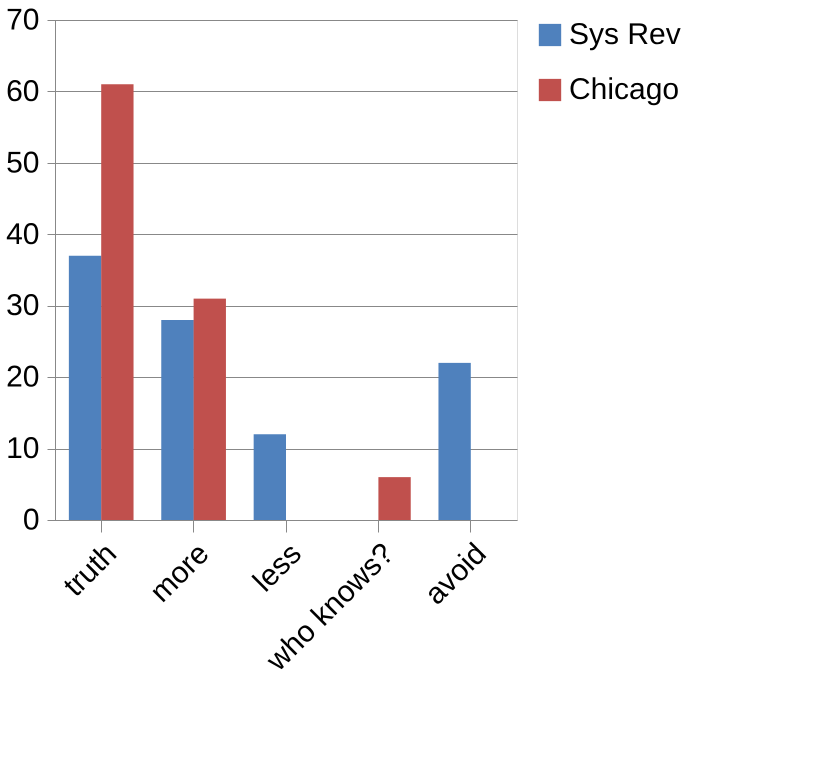 The width and height of the screenshot is (830, 773). What do you see at coordinates (23, 163) in the screenshot?
I see `y-tick-label: 50` at bounding box center [23, 163].